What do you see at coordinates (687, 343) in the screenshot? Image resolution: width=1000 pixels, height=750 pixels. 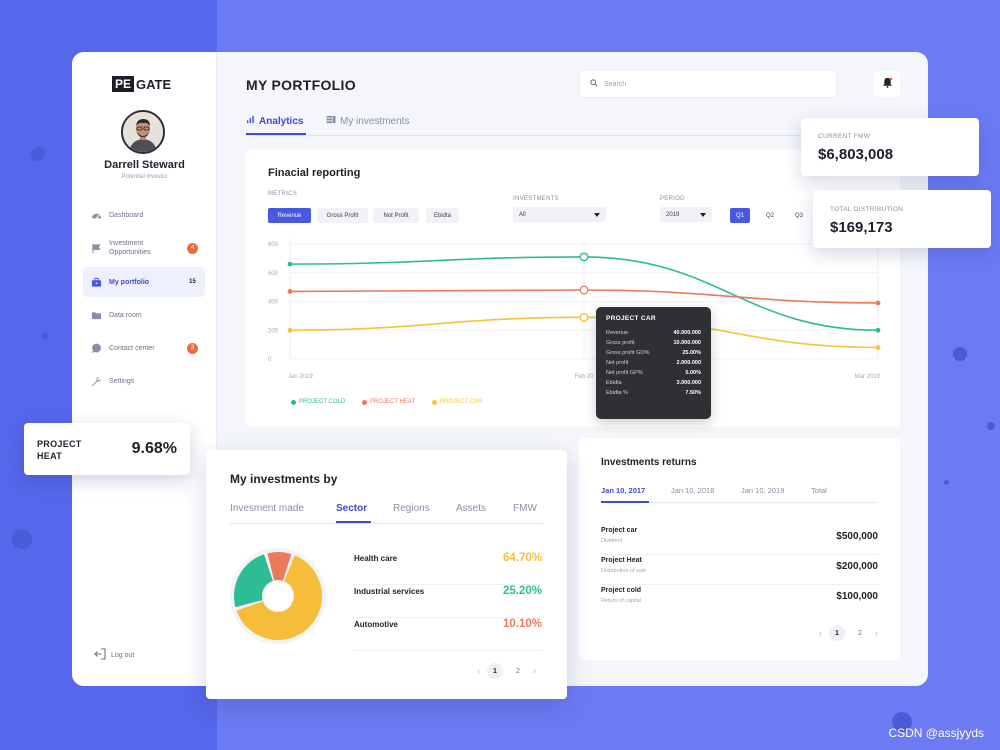 I see `tooltip-value: 10.000.000` at bounding box center [687, 343].